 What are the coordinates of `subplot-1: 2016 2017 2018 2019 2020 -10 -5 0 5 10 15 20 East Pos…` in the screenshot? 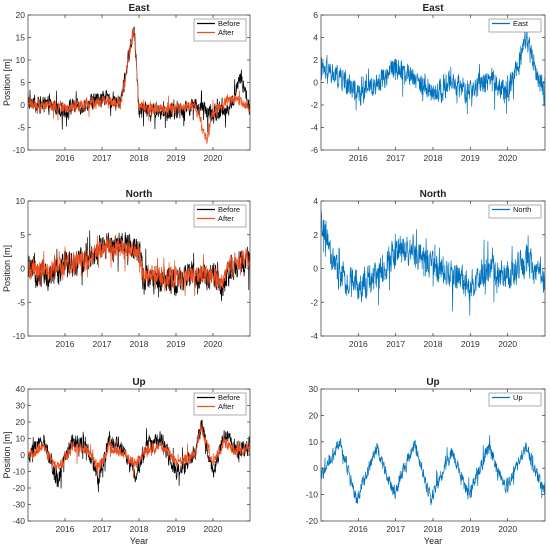 It's located at (126, 83).